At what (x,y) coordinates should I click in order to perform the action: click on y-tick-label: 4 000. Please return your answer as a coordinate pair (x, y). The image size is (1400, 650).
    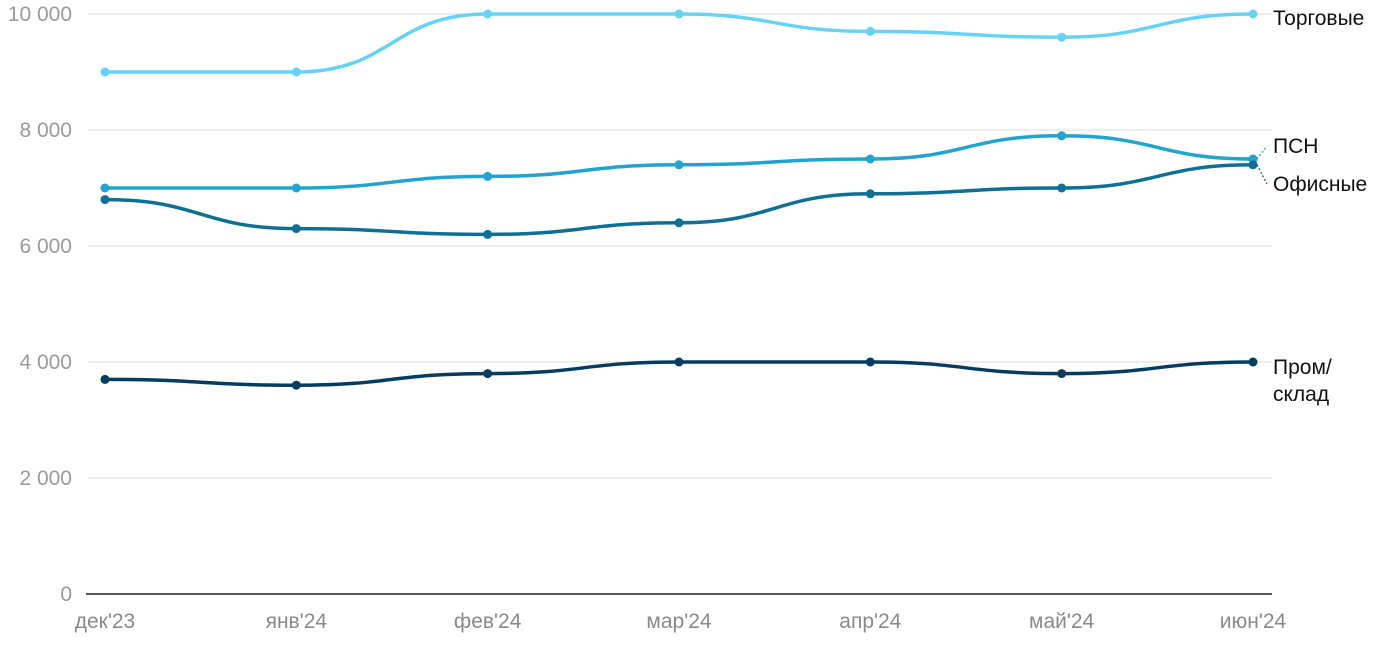
    Looking at the image, I should click on (45, 362).